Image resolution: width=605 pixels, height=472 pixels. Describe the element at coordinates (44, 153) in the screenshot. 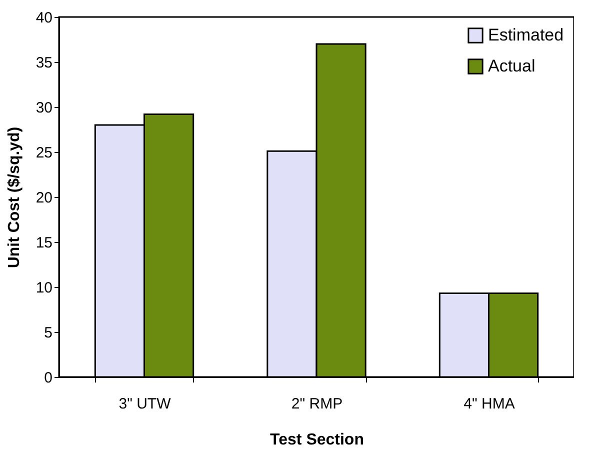

I see `y-tick-label: 25` at that location.